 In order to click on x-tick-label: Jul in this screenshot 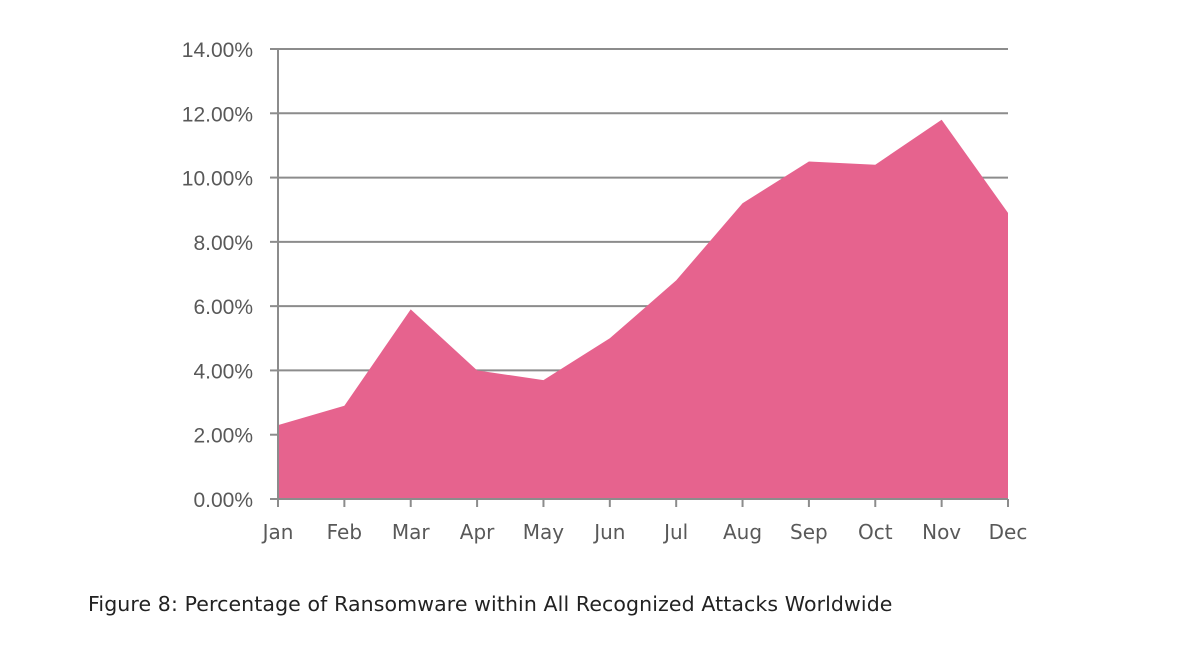, I will do `click(675, 532)`.